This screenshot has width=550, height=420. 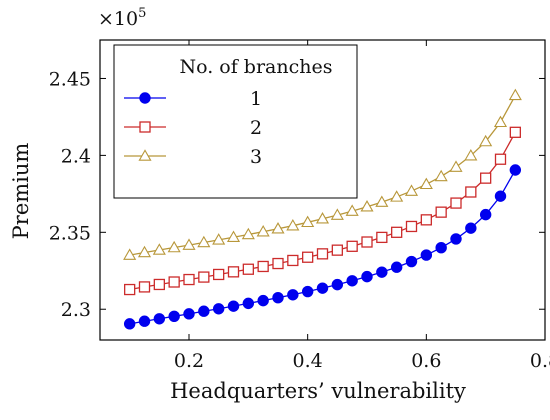 I want to click on y-tick-label: 2.4, so click(x=76, y=156).